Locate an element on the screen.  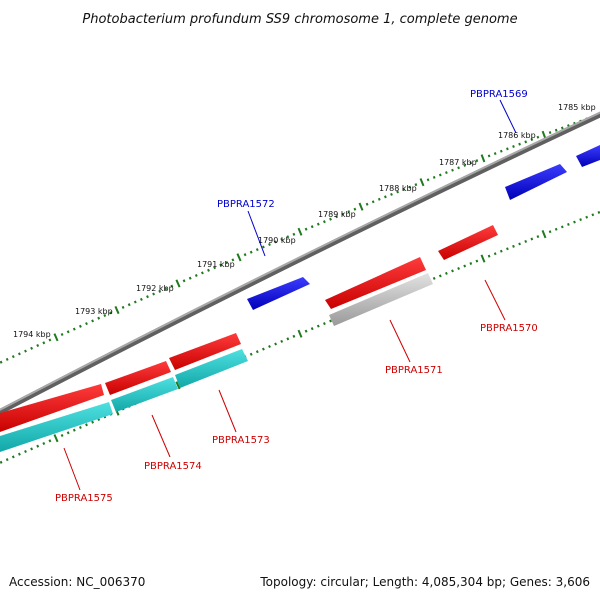
gene-label-pbpra1575: PBPRA1575 is located at coordinates (84, 498).